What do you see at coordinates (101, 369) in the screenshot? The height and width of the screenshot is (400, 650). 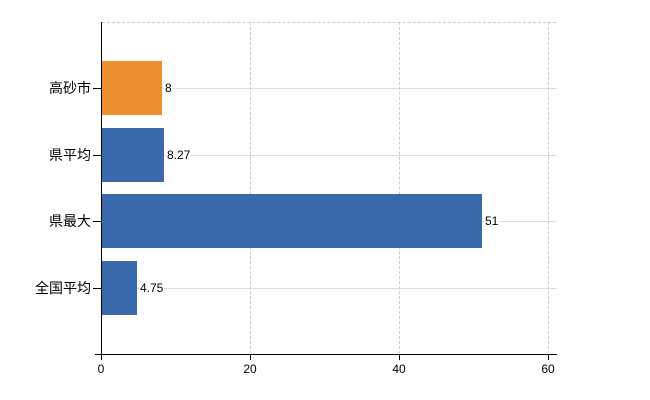 I see `x-tick-label: 0` at bounding box center [101, 369].